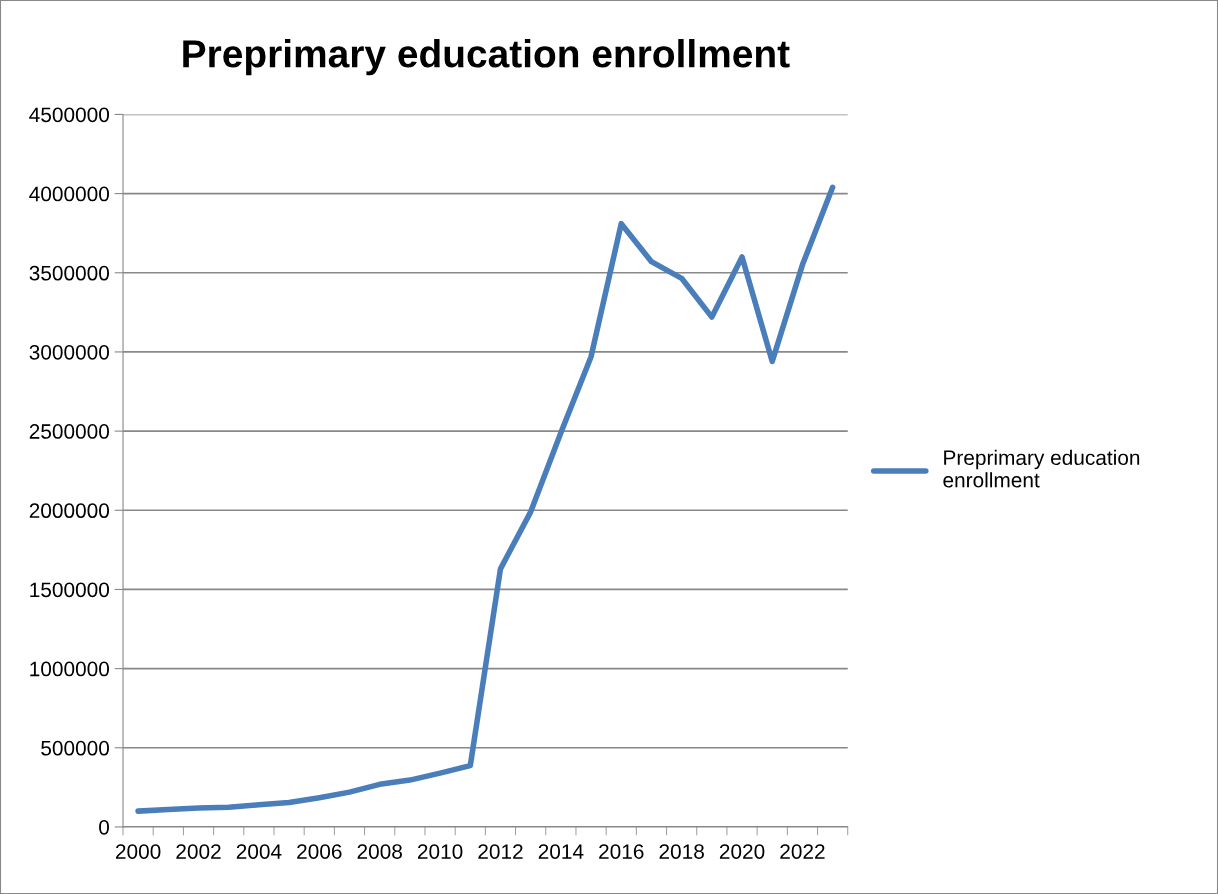  I want to click on x-tick-label: 2012, so click(500, 851).